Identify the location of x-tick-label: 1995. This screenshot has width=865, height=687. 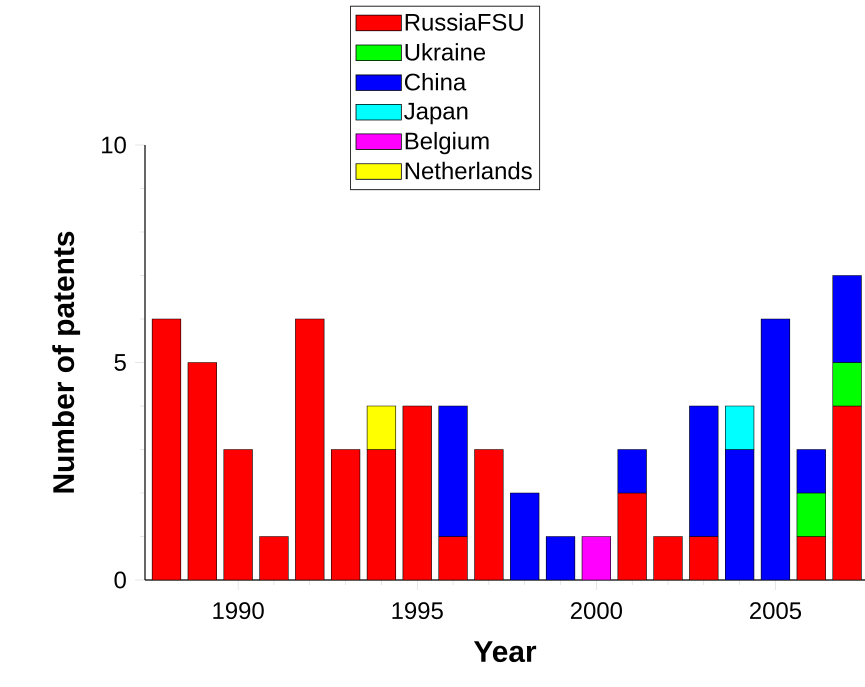
(417, 611).